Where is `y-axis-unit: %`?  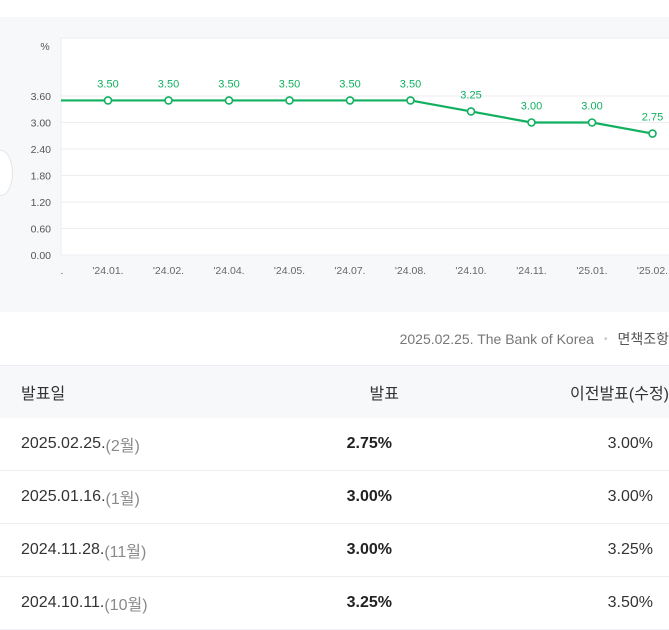
y-axis-unit: % is located at coordinates (44, 47).